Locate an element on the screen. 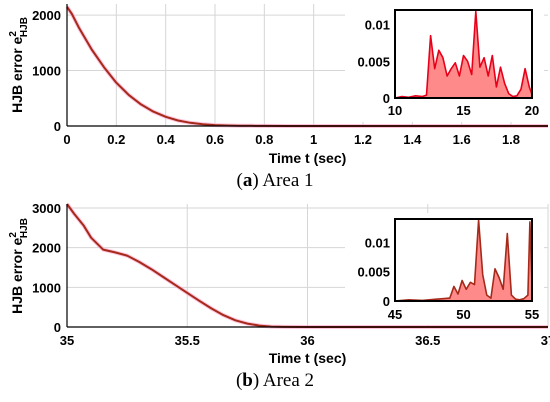  x-tick-label: 0.6 is located at coordinates (215, 139).